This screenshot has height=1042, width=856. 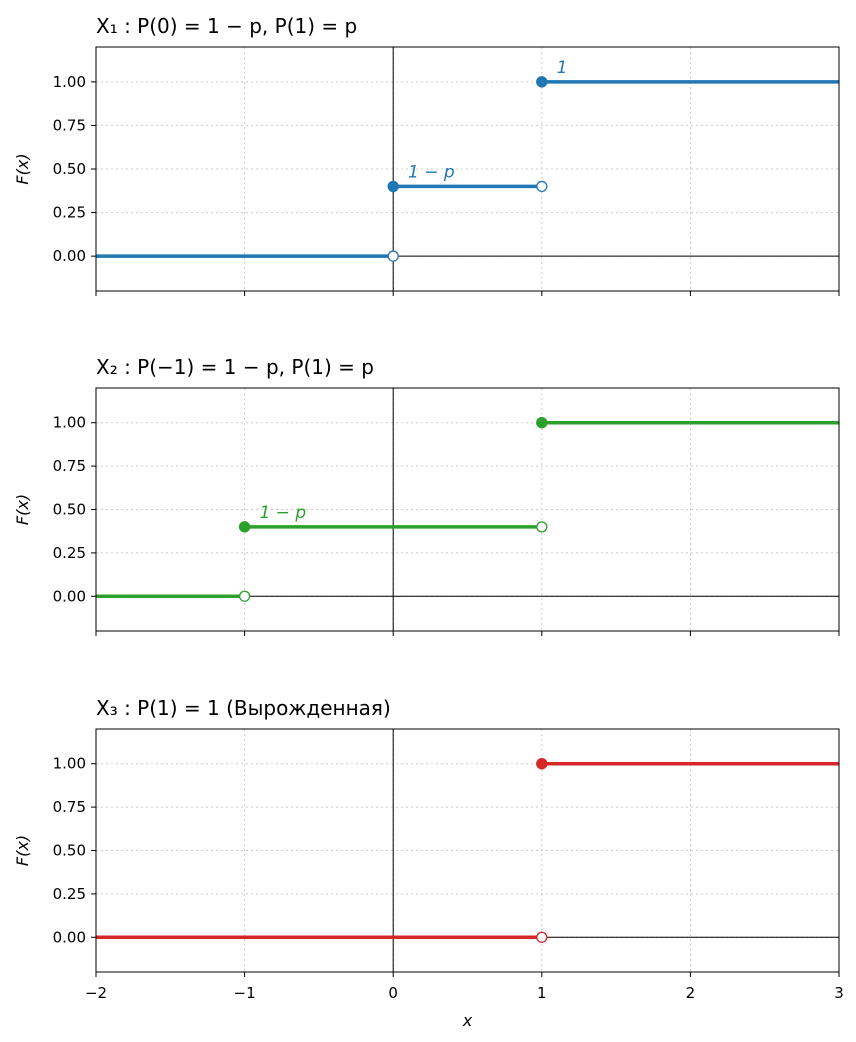 I want to click on panel-title: X₂ : P(−1) = 1 − p, P(1) = p, so click(x=235, y=367).